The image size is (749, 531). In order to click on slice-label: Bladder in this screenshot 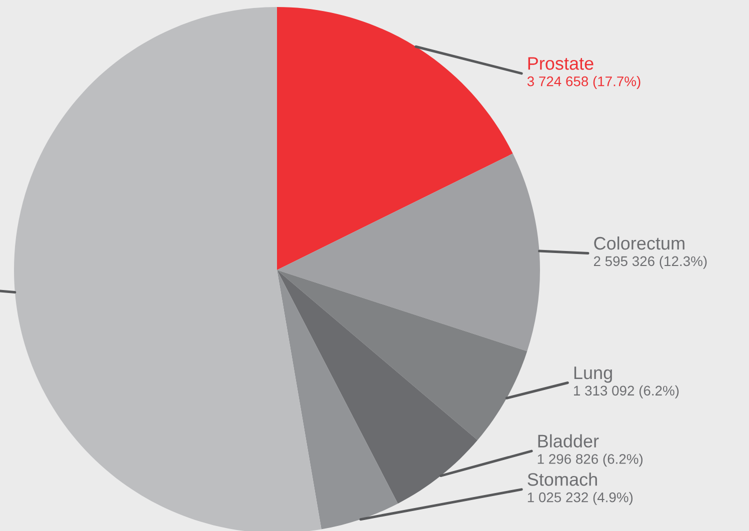, I will do `click(568, 441)`.